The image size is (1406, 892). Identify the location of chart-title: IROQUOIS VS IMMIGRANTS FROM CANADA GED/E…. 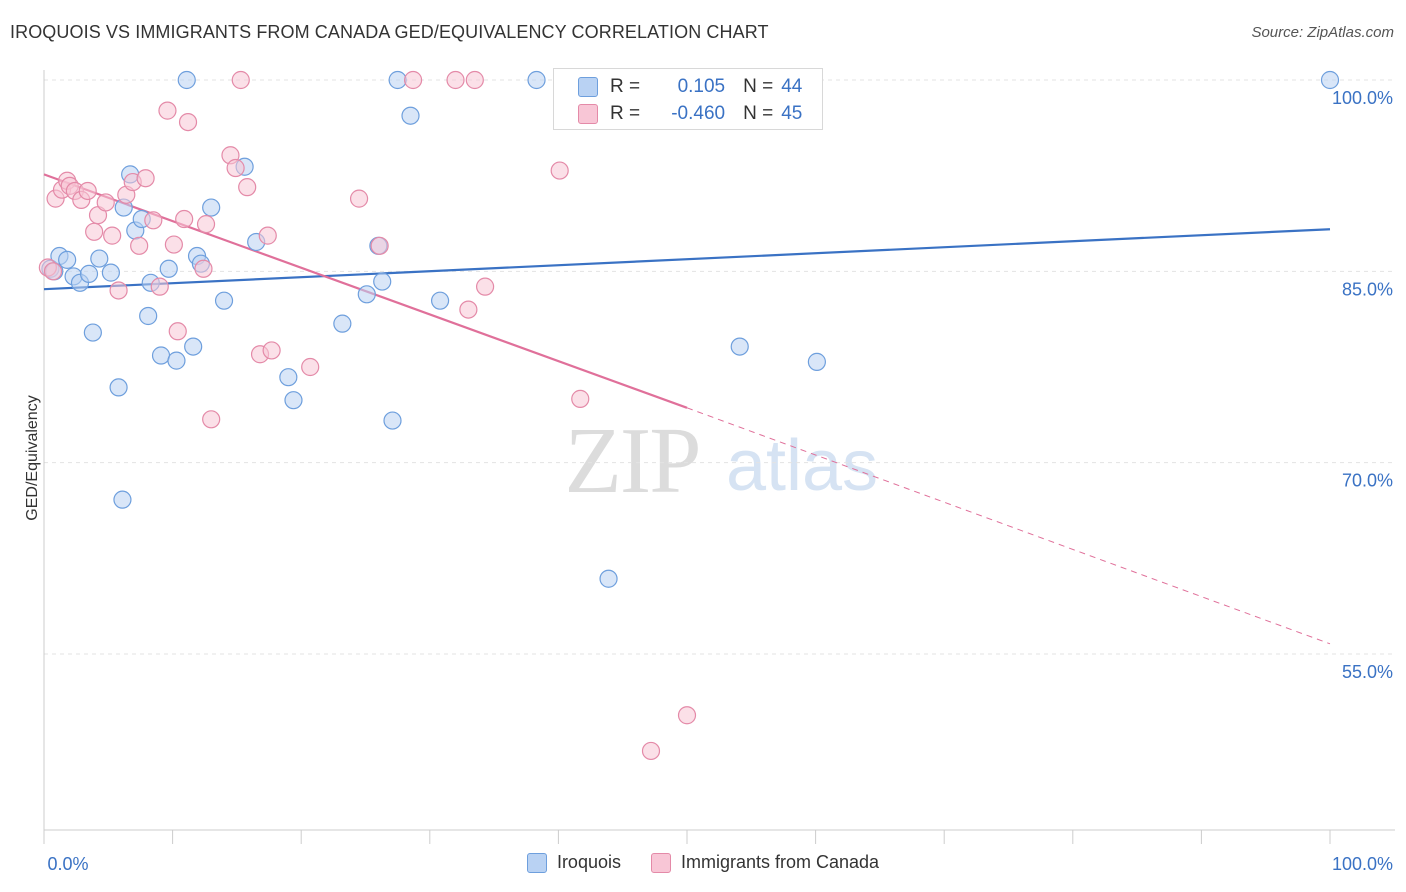
(389, 32).